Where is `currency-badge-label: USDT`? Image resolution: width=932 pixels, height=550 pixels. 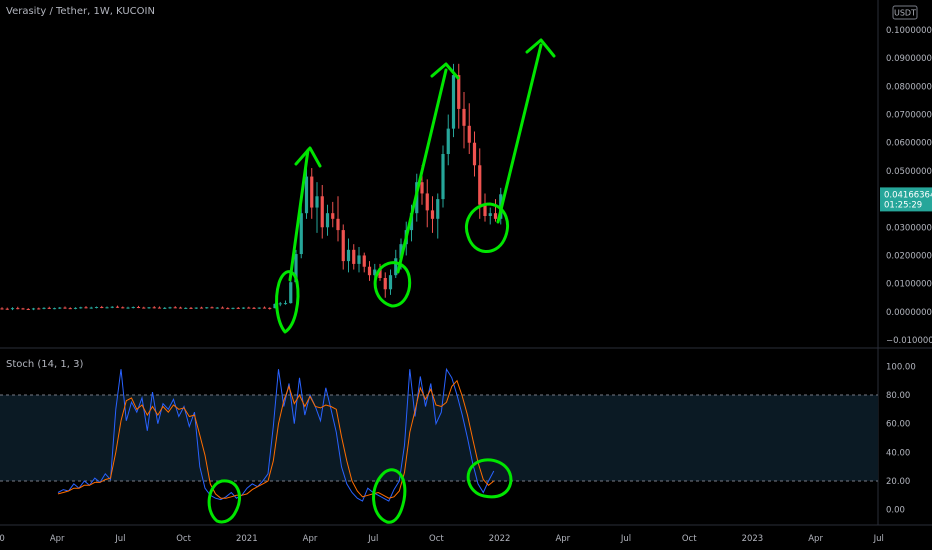
currency-badge-label: USDT is located at coordinates (905, 13).